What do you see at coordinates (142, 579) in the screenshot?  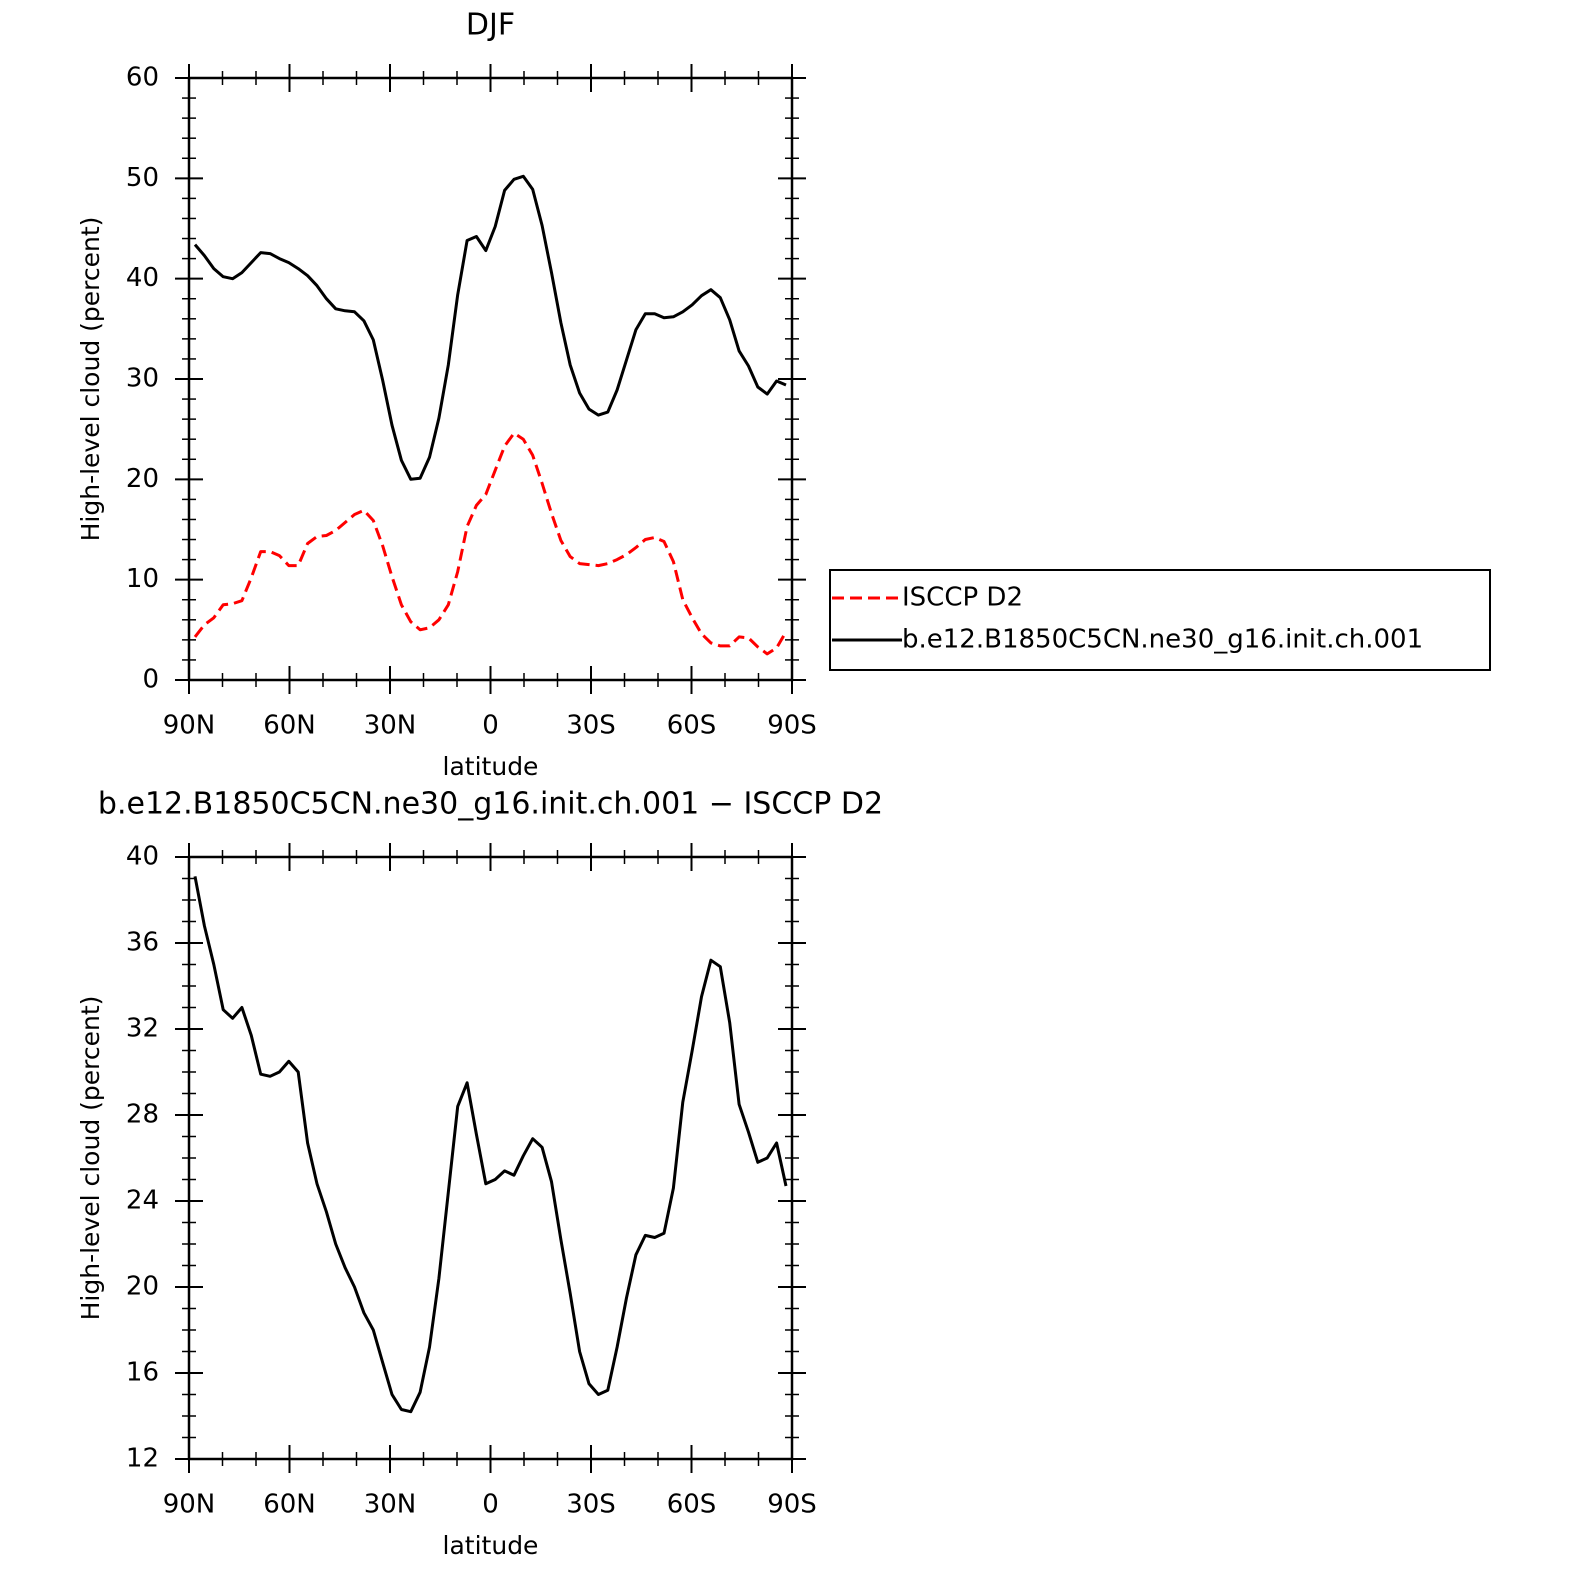 I see `y-tick-label: 10` at bounding box center [142, 579].